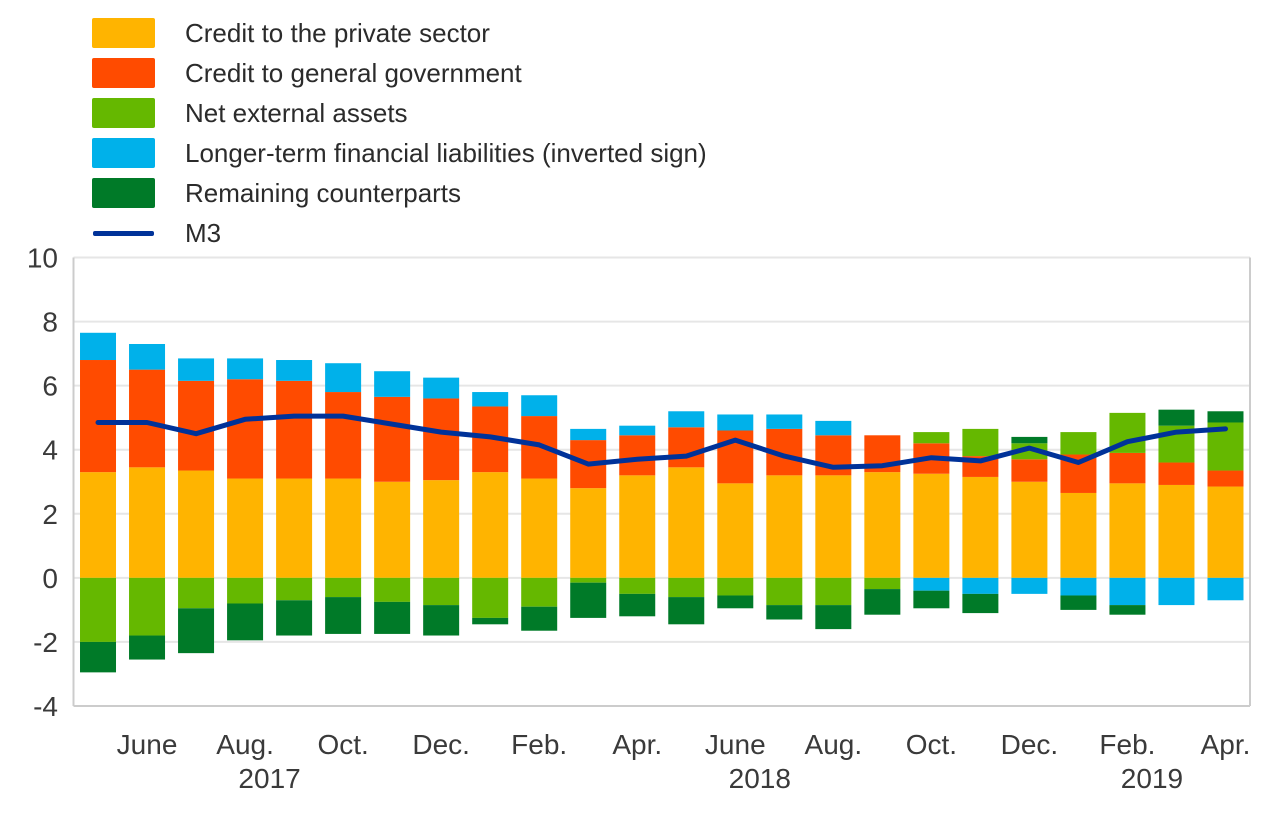  I want to click on y-tick-label-0: 0, so click(50, 578).